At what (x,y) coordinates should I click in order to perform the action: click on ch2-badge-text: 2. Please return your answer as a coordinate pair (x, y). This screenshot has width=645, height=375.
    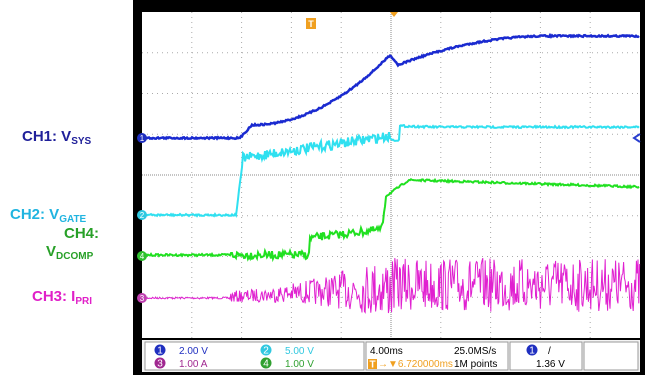
    Looking at the image, I should click on (266, 351).